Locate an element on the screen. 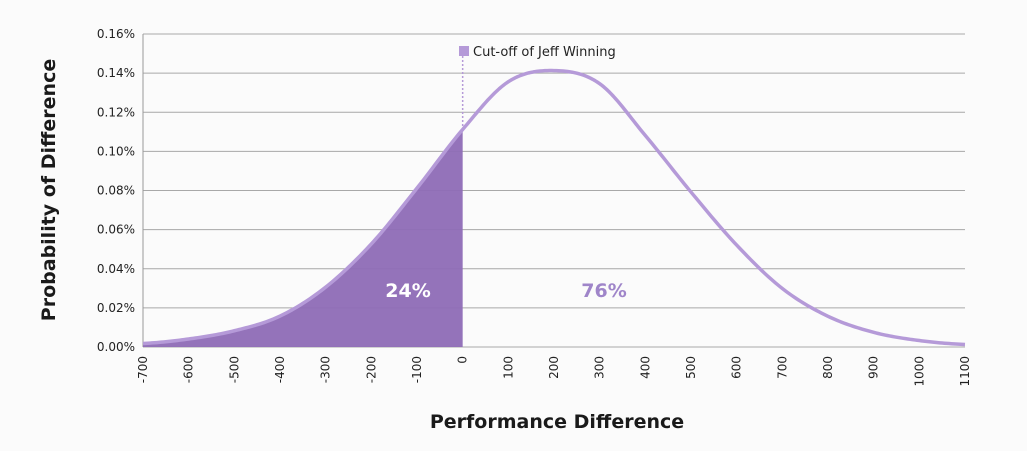  x-tick-label: 100 is located at coordinates (508, 367).